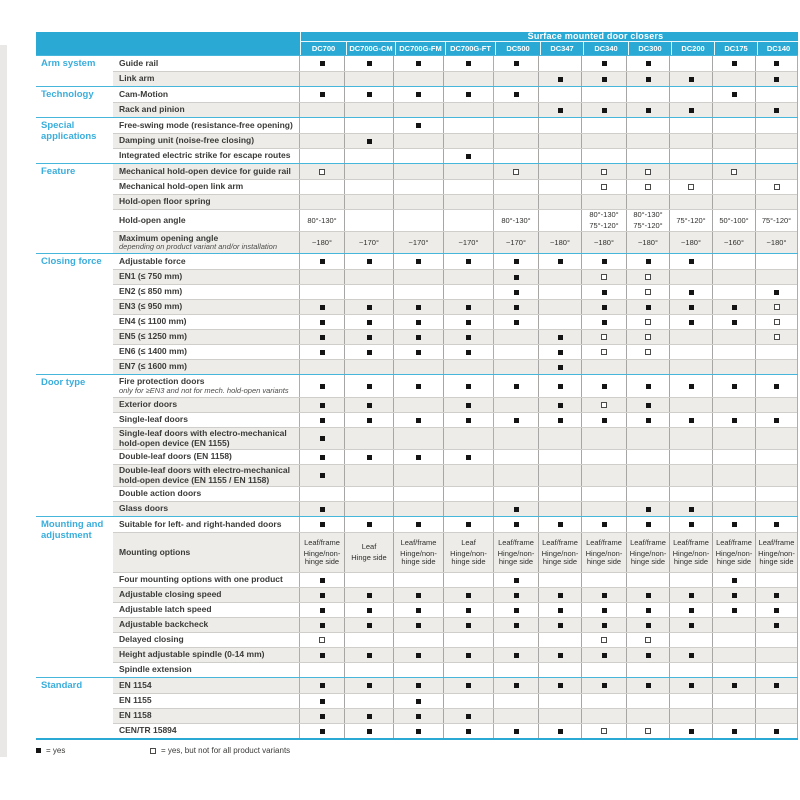  Describe the element at coordinates (734, 242) in the screenshot. I see `cell-text: ~160°` at that location.